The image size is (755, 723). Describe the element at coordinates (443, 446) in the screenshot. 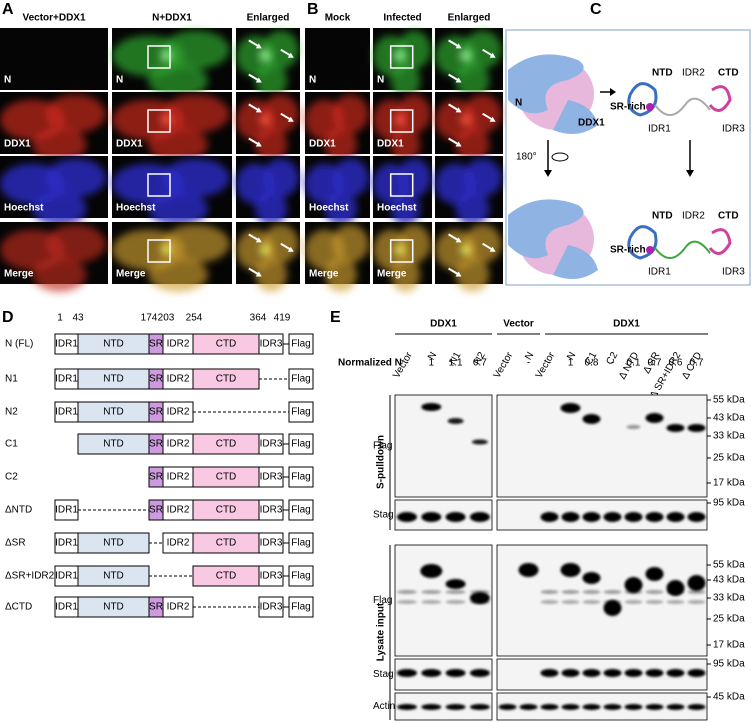

I see `blot` at that location.